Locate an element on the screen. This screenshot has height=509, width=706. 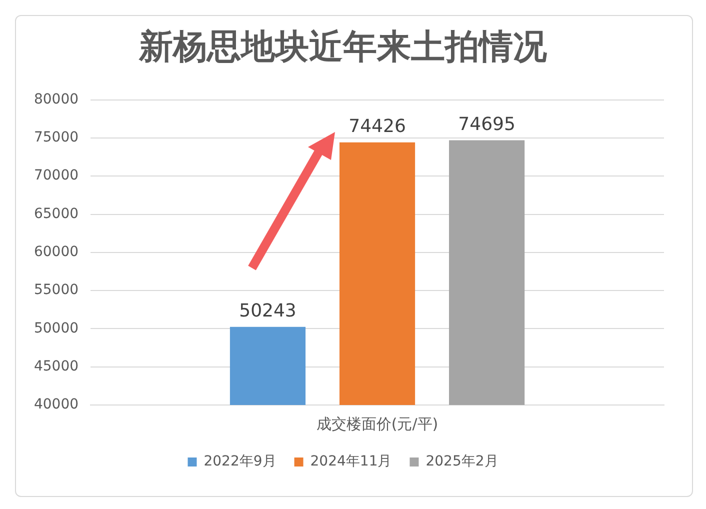
legend-label: 2025年2月 is located at coordinates (462, 462).